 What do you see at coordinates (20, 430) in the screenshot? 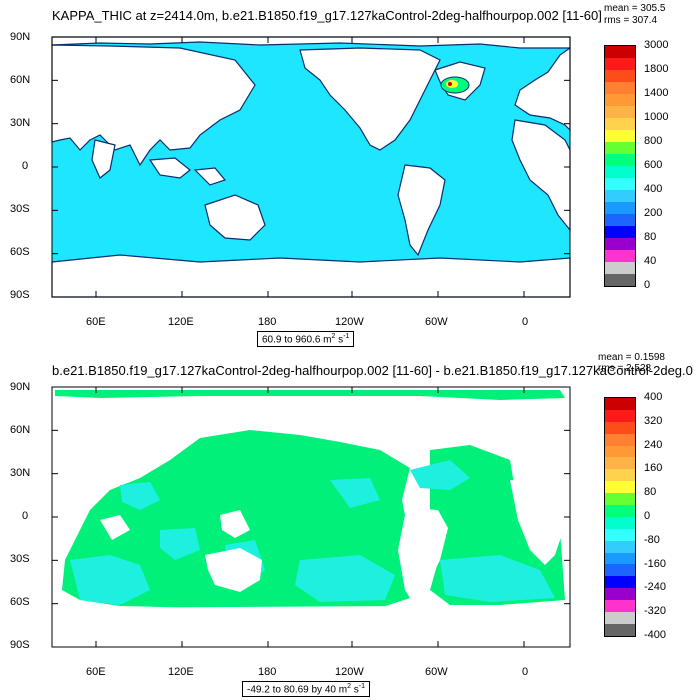
I see `bottom-lat-label: 60N` at bounding box center [20, 430].